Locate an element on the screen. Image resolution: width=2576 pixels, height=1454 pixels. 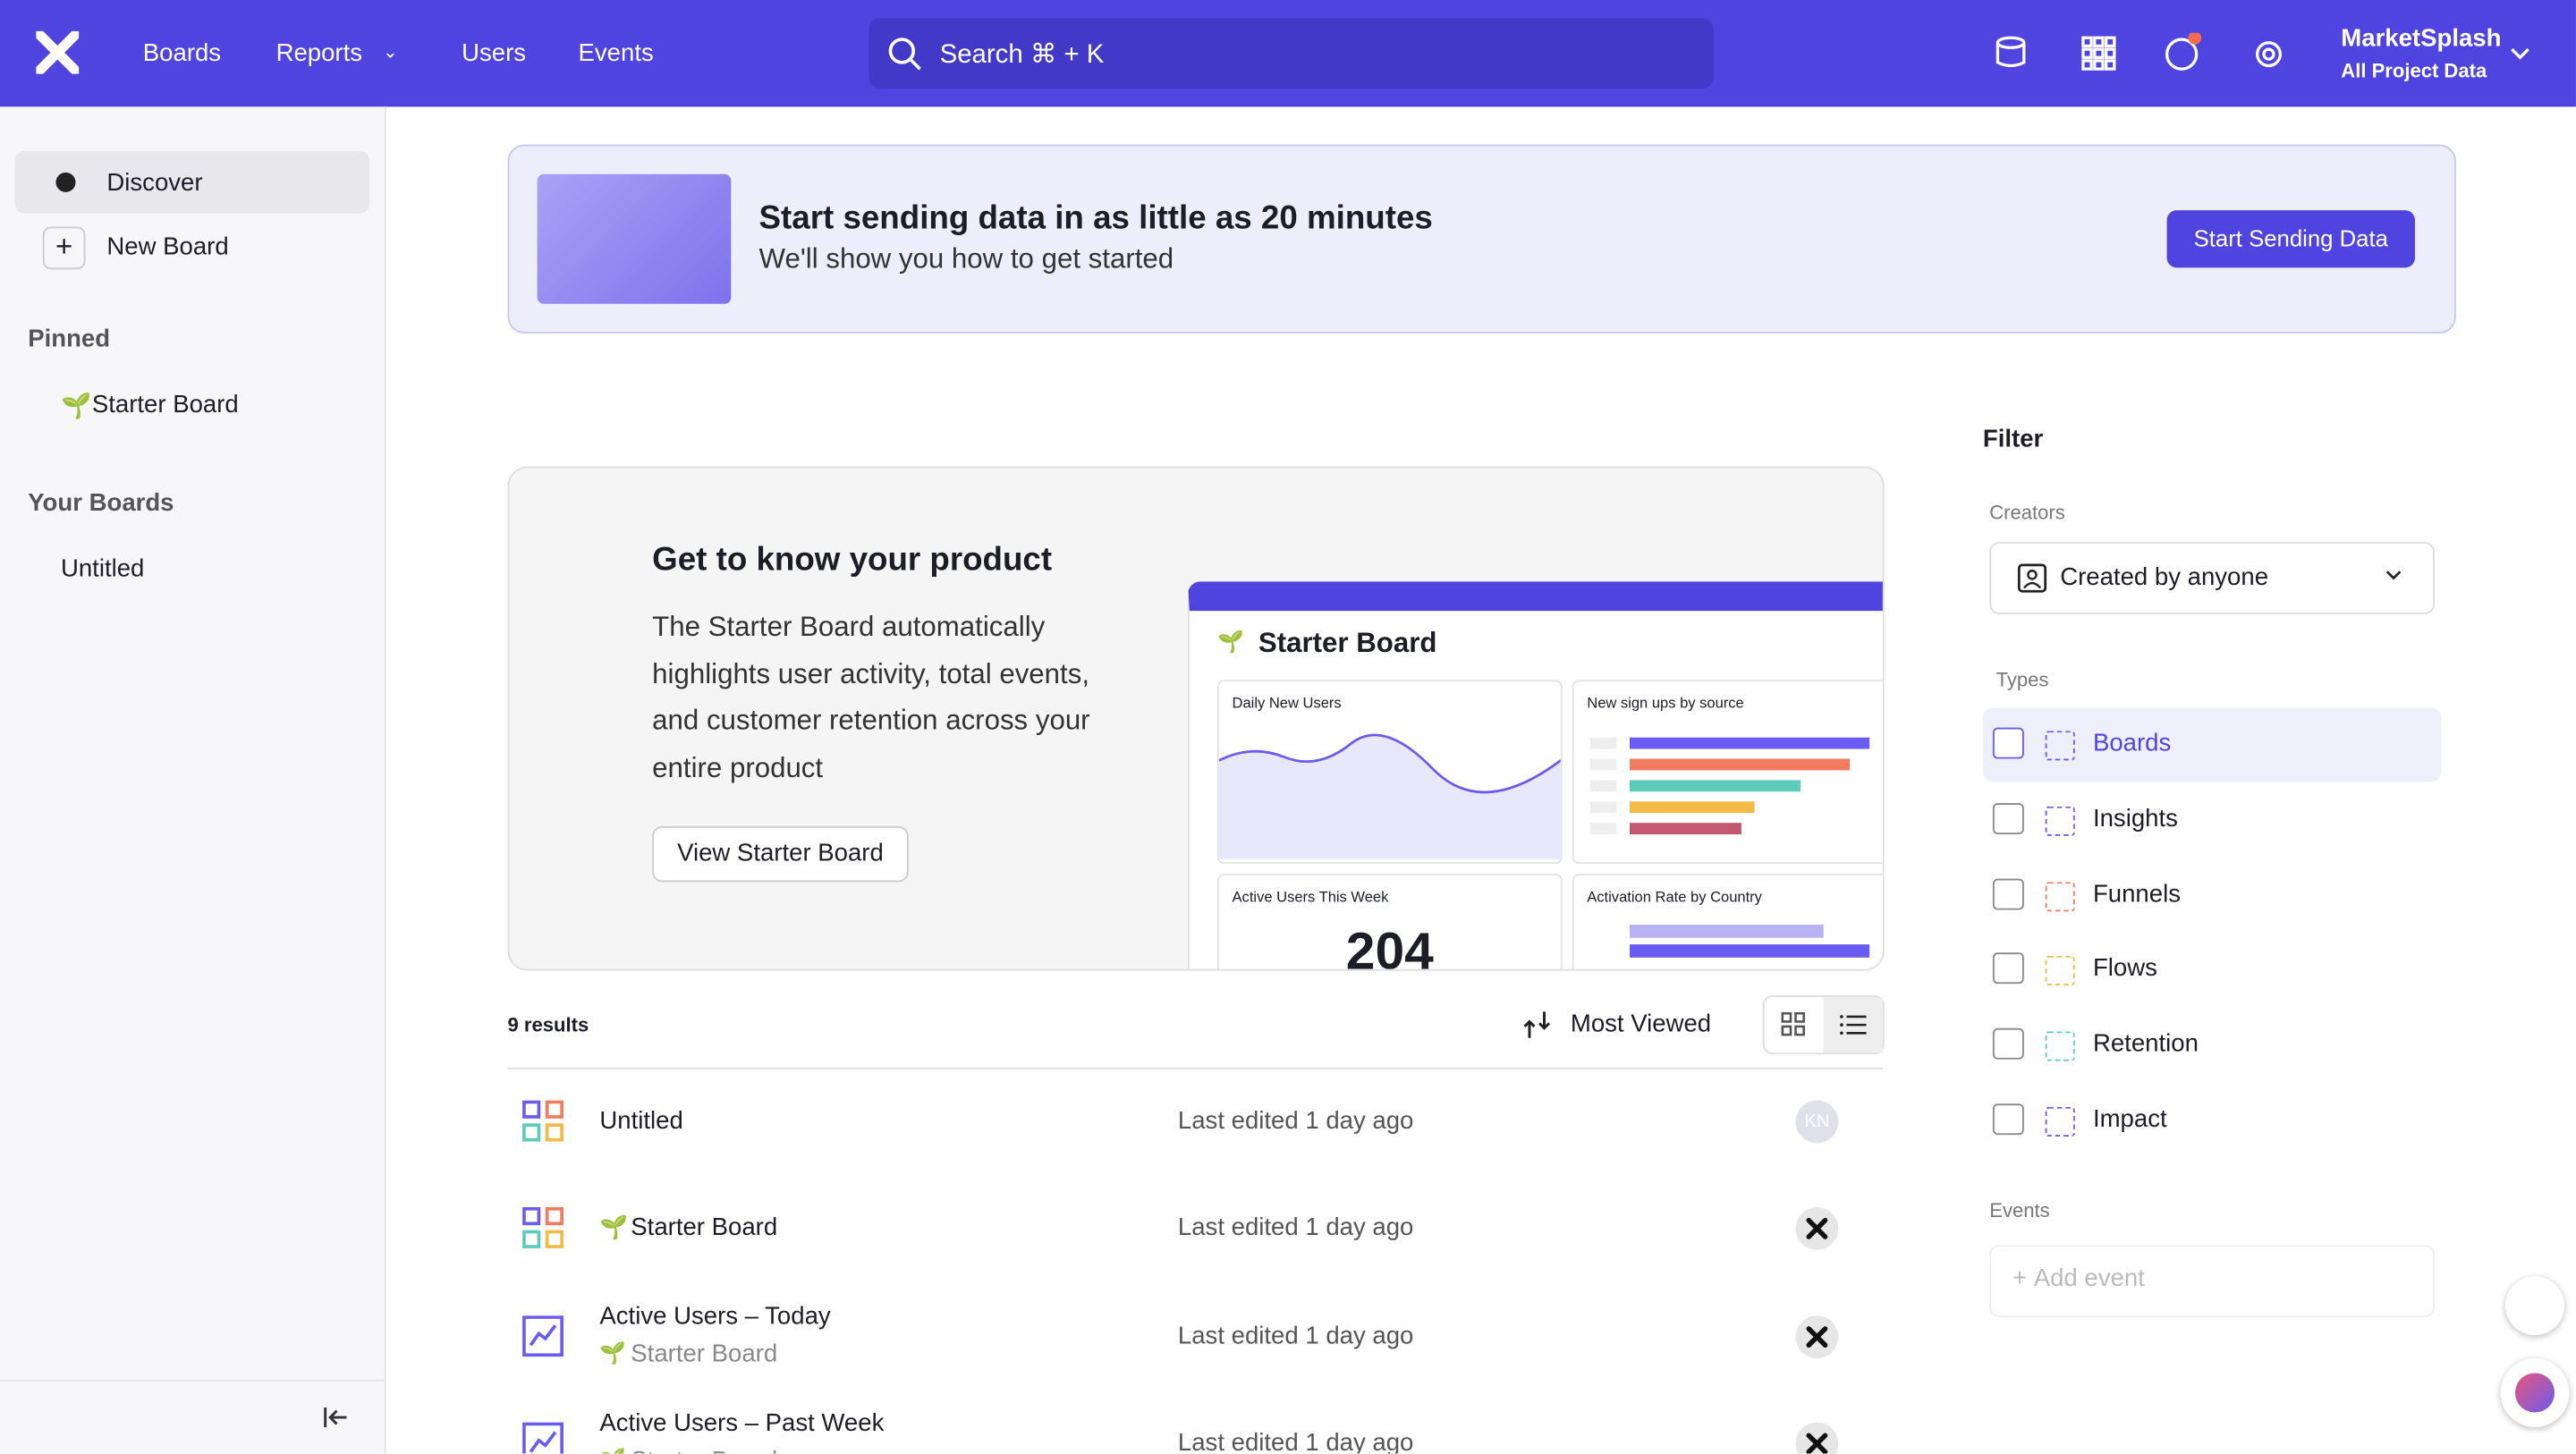
nav-link: Users is located at coordinates (494, 54).